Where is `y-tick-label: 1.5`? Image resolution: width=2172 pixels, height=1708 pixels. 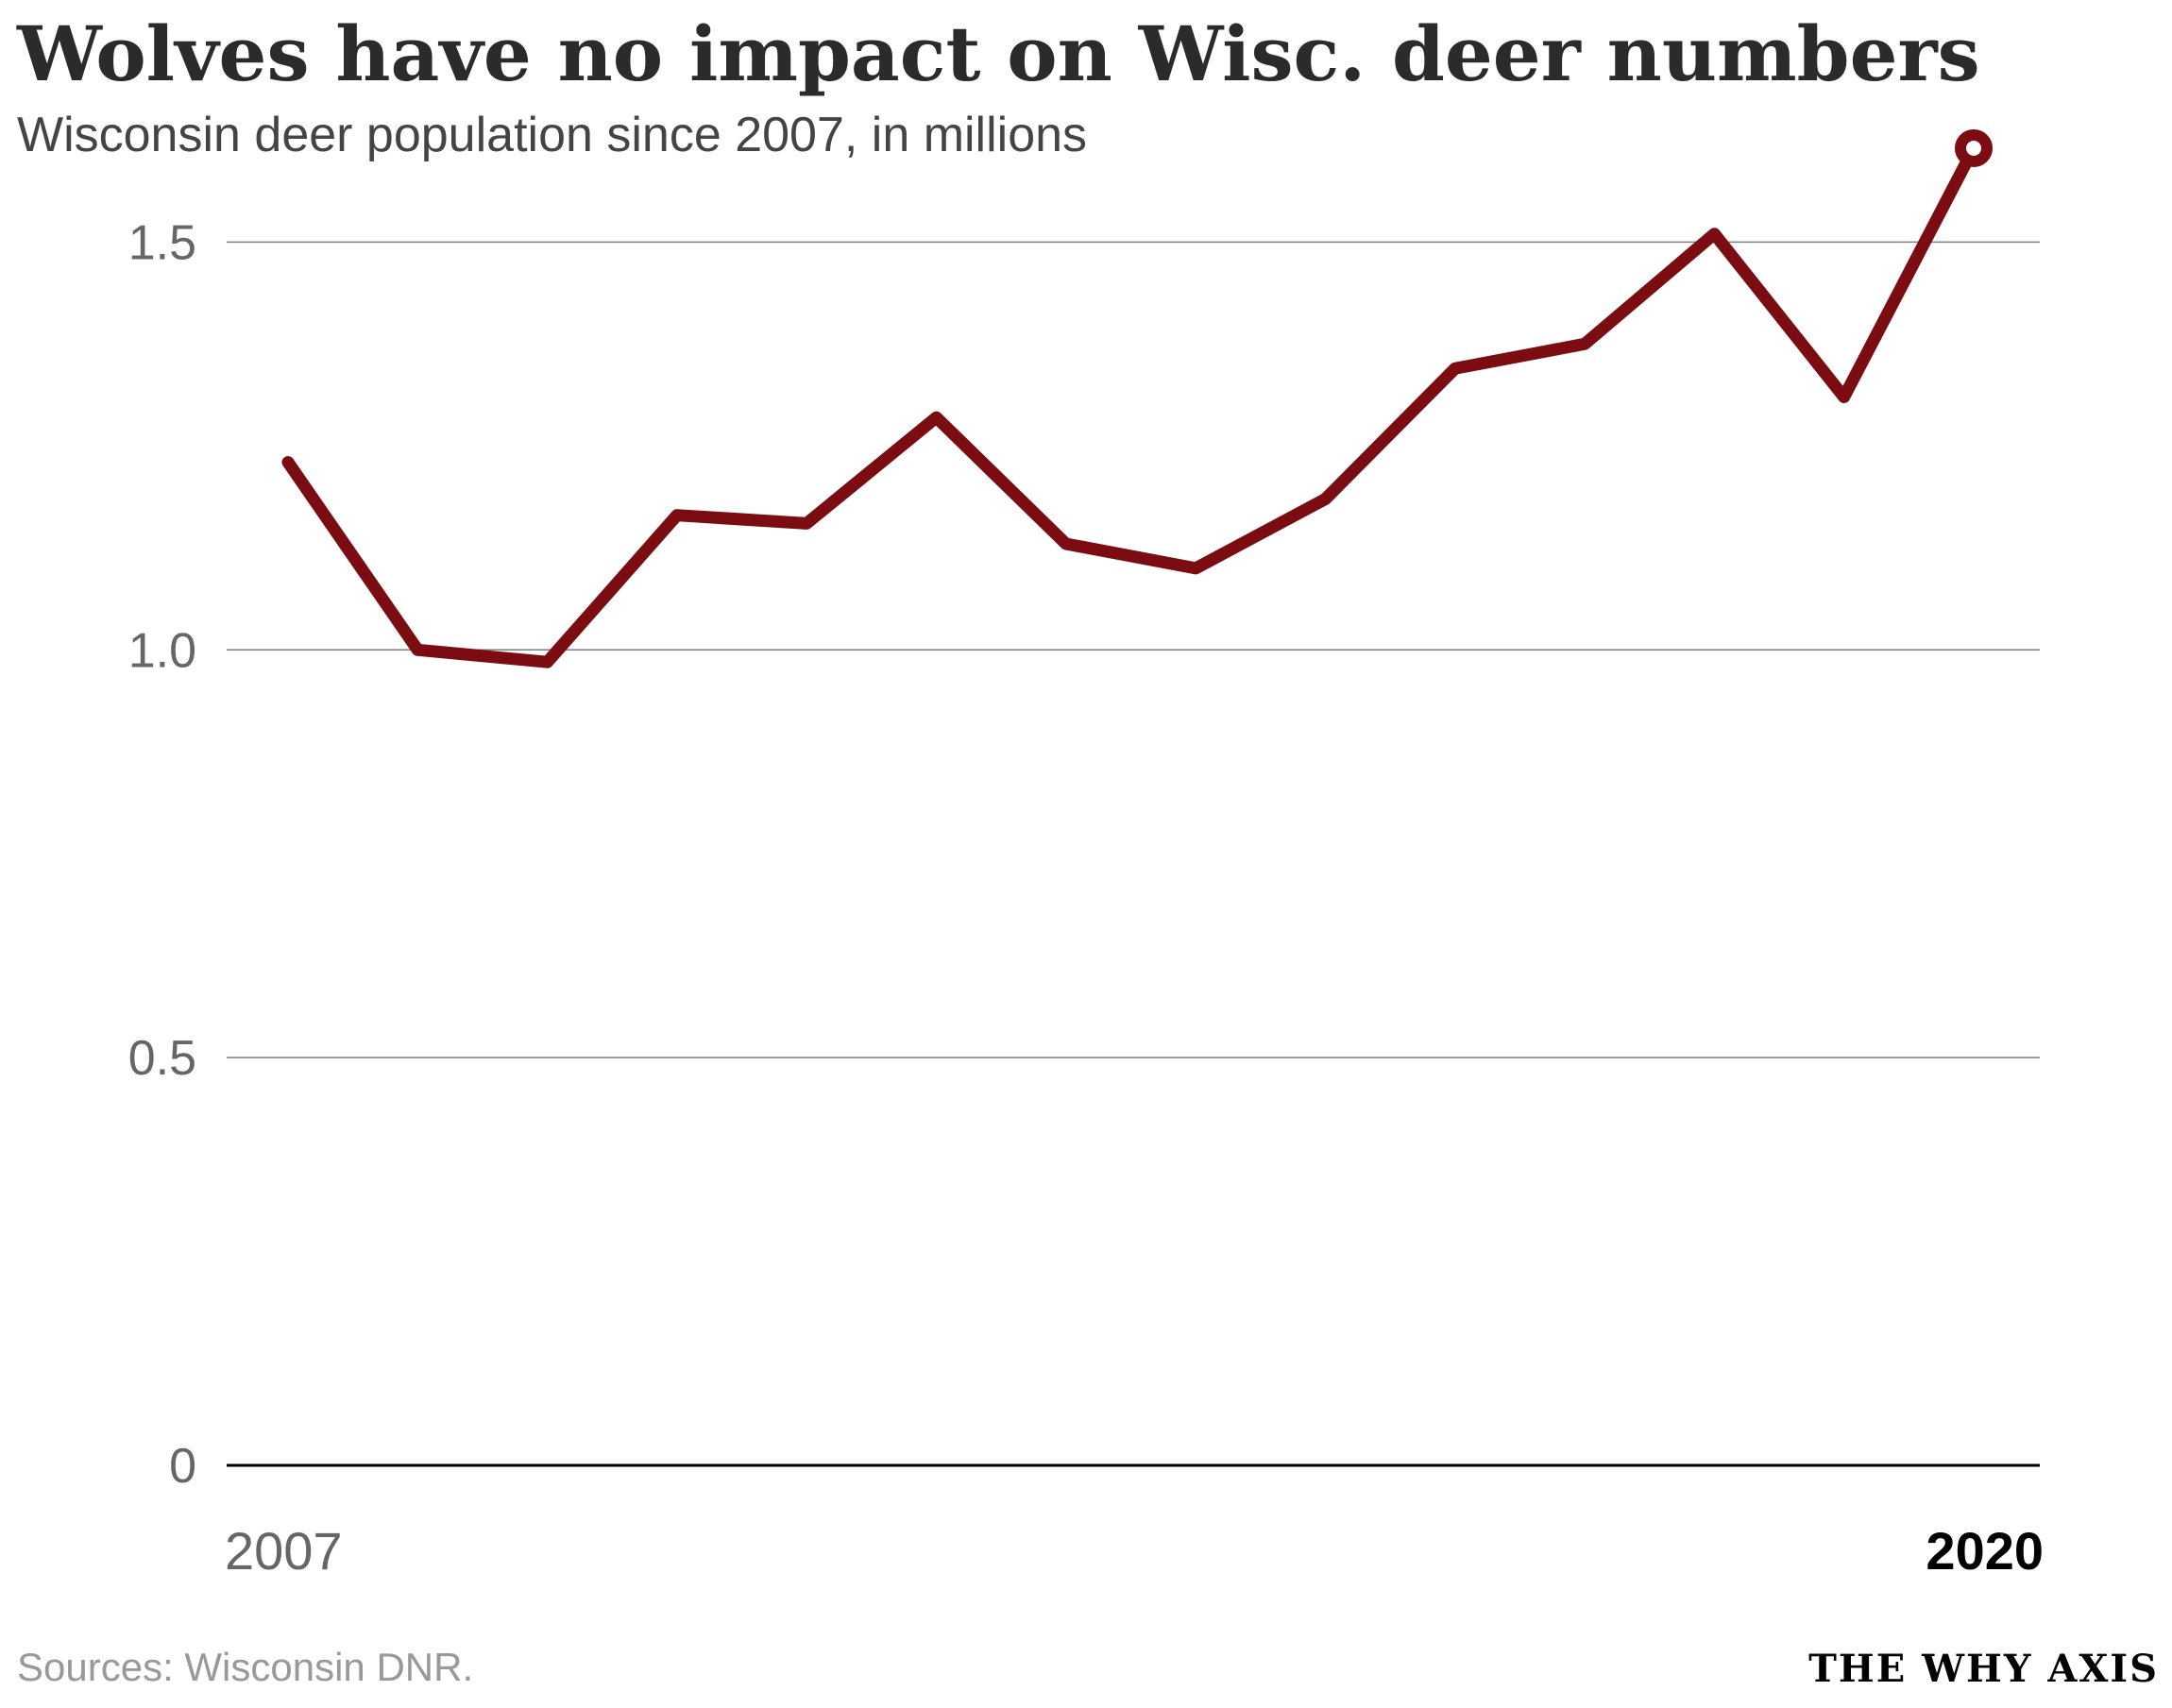 y-tick-label: 1.5 is located at coordinates (162, 242).